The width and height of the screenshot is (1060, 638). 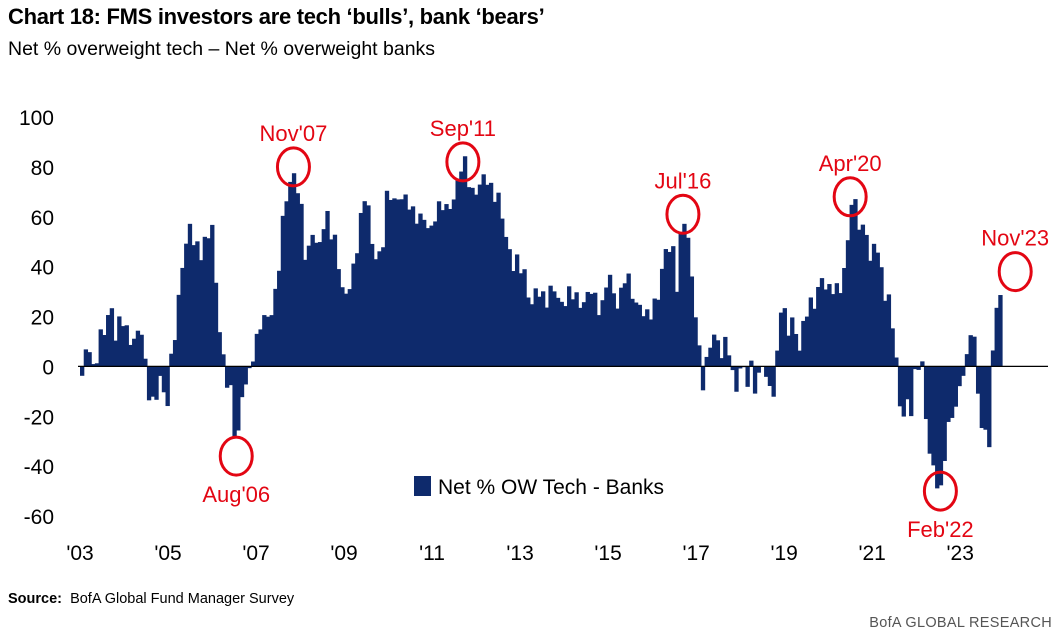 What do you see at coordinates (871, 553) in the screenshot?
I see `x-tick-label: '21` at bounding box center [871, 553].